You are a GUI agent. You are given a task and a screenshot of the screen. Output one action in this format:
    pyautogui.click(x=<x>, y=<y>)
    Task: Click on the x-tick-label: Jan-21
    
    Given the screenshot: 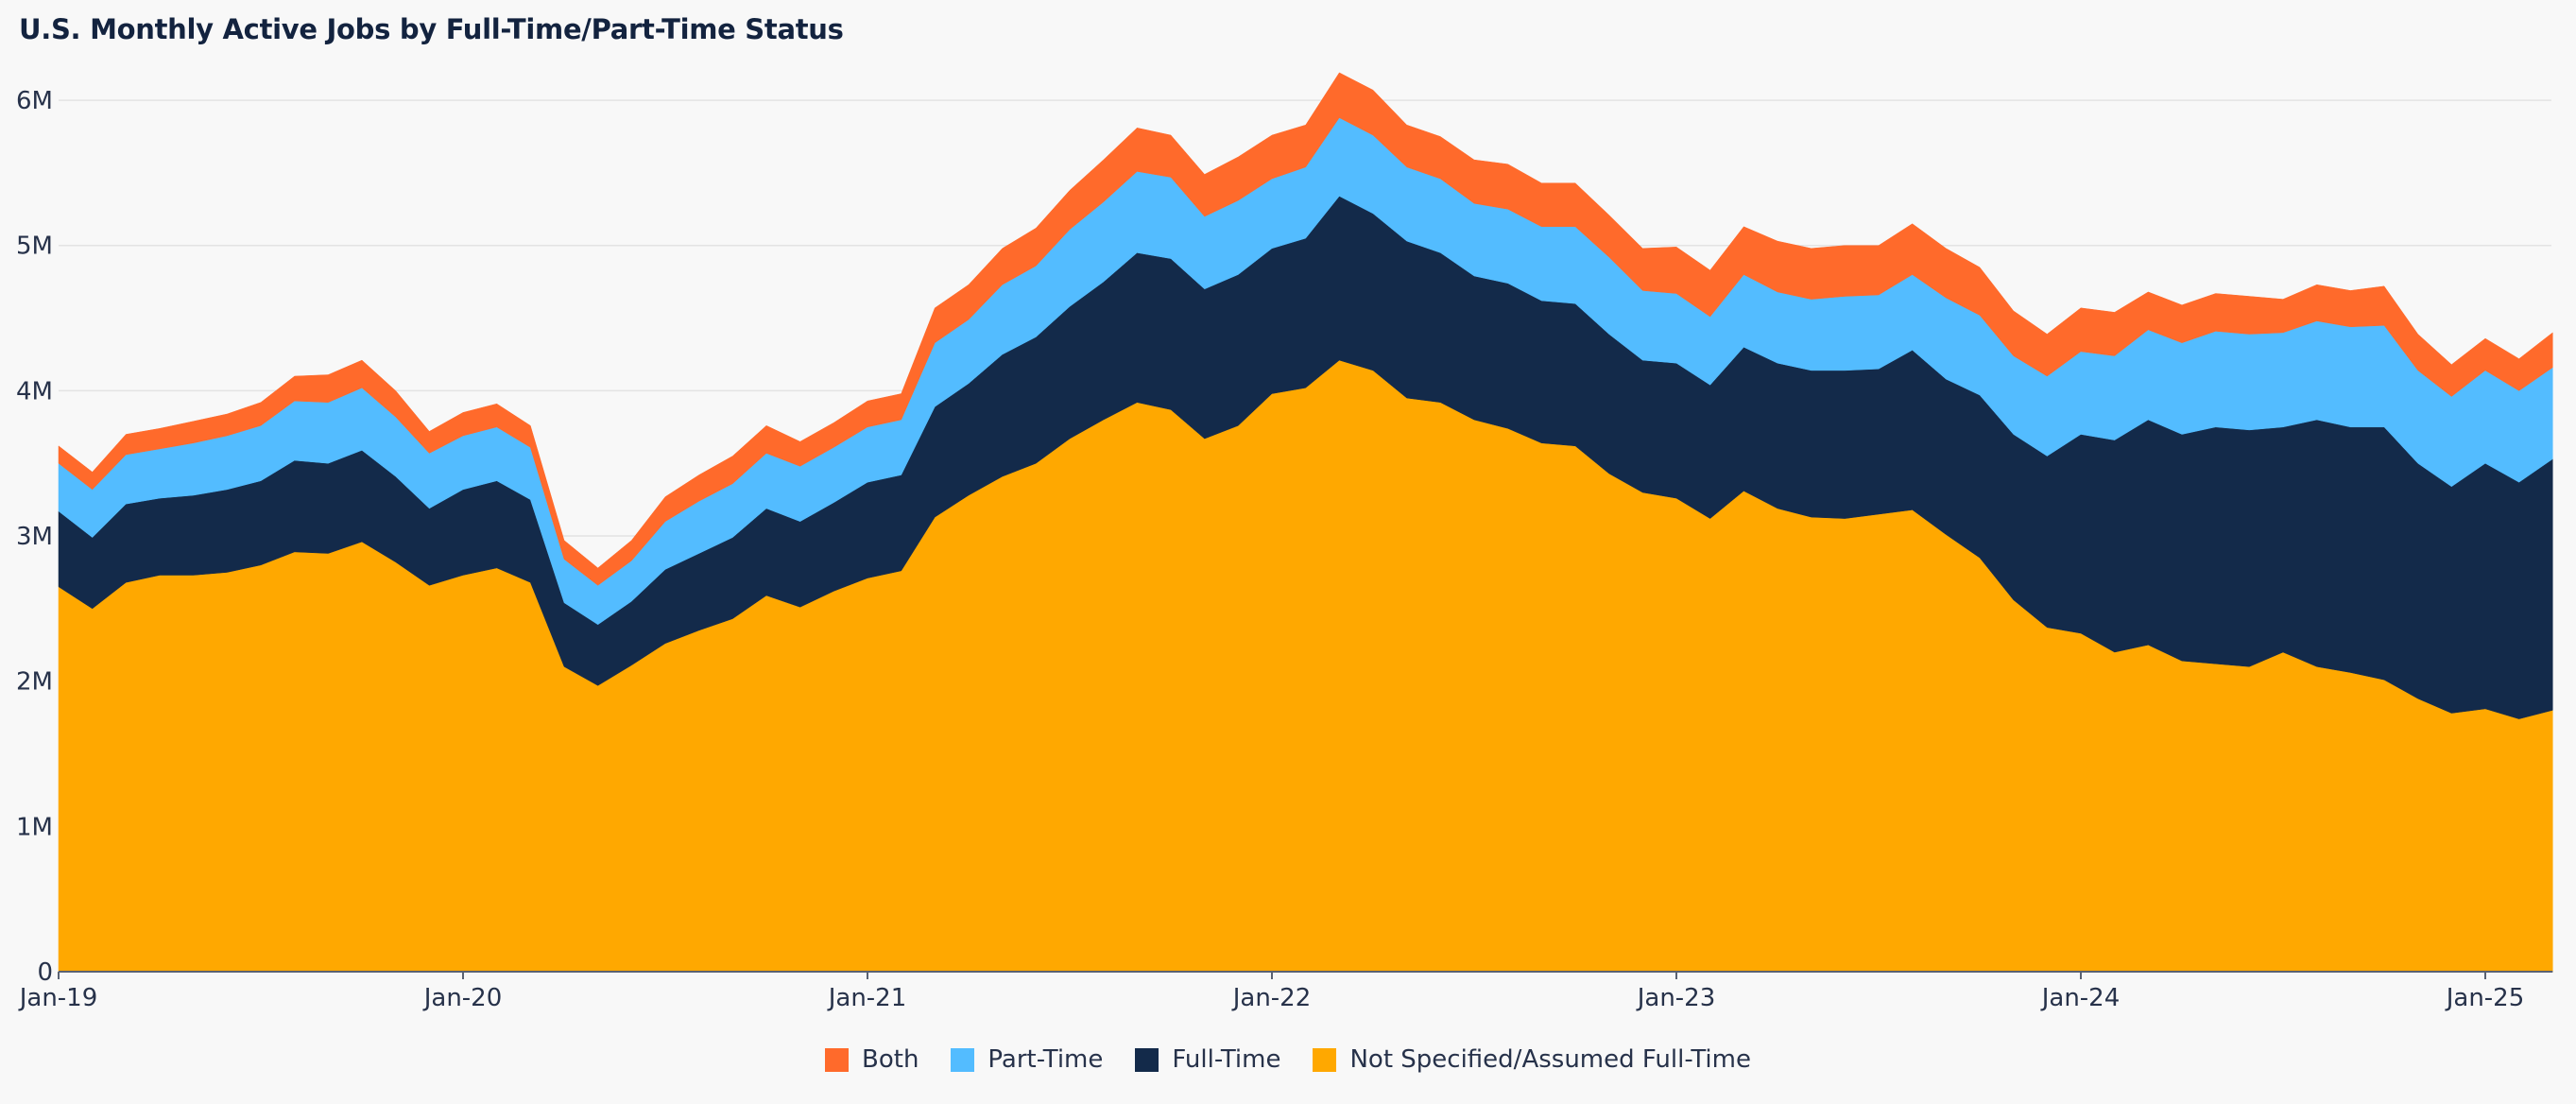 What is the action you would take?
    pyautogui.click(x=867, y=998)
    